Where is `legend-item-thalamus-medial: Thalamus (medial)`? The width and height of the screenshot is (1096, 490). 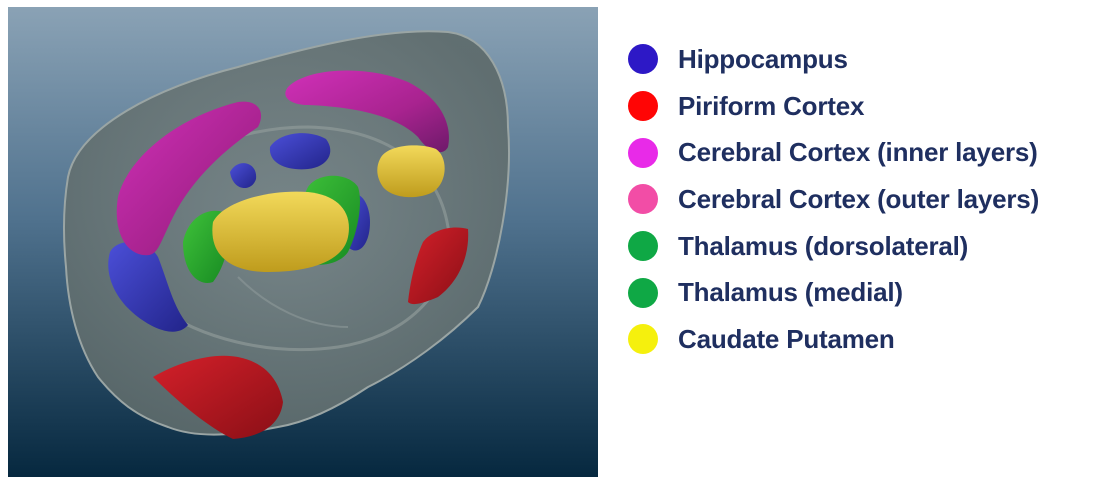 legend-item-thalamus-medial: Thalamus (medial) is located at coordinates (858, 292).